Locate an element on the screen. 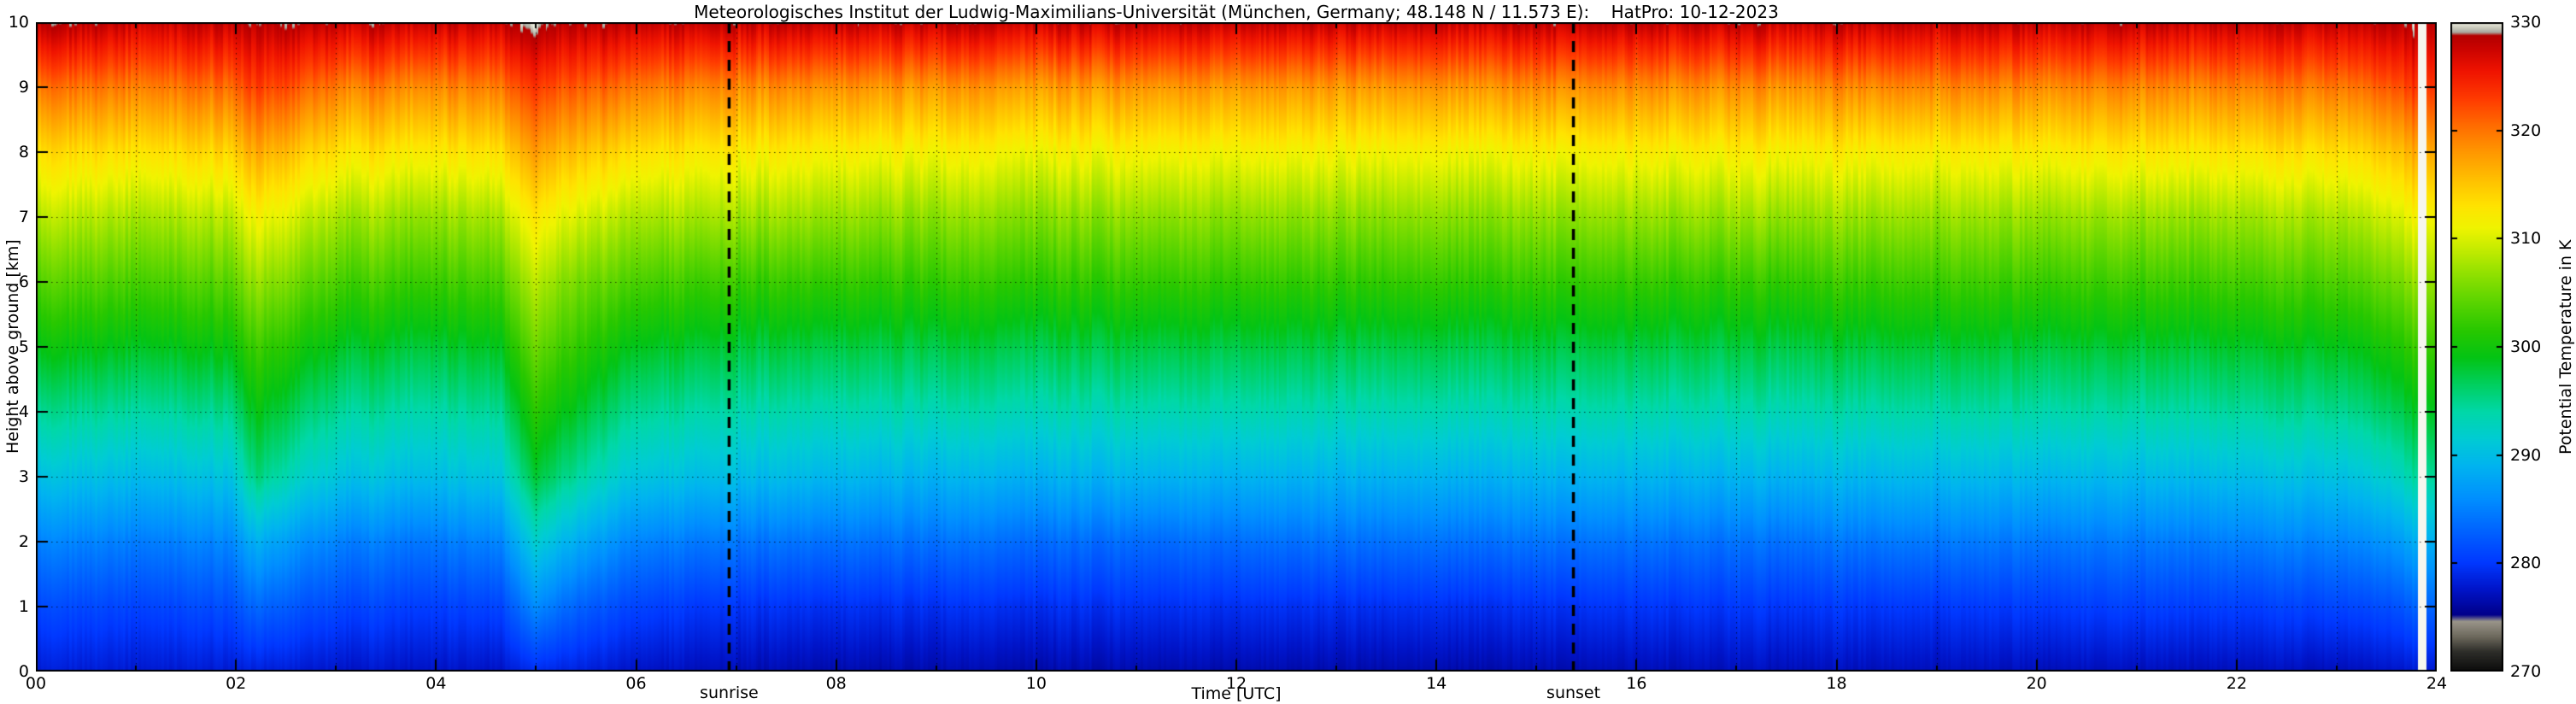 The height and width of the screenshot is (704, 2576). x-axis-label: Time [UTC] is located at coordinates (1236, 693).